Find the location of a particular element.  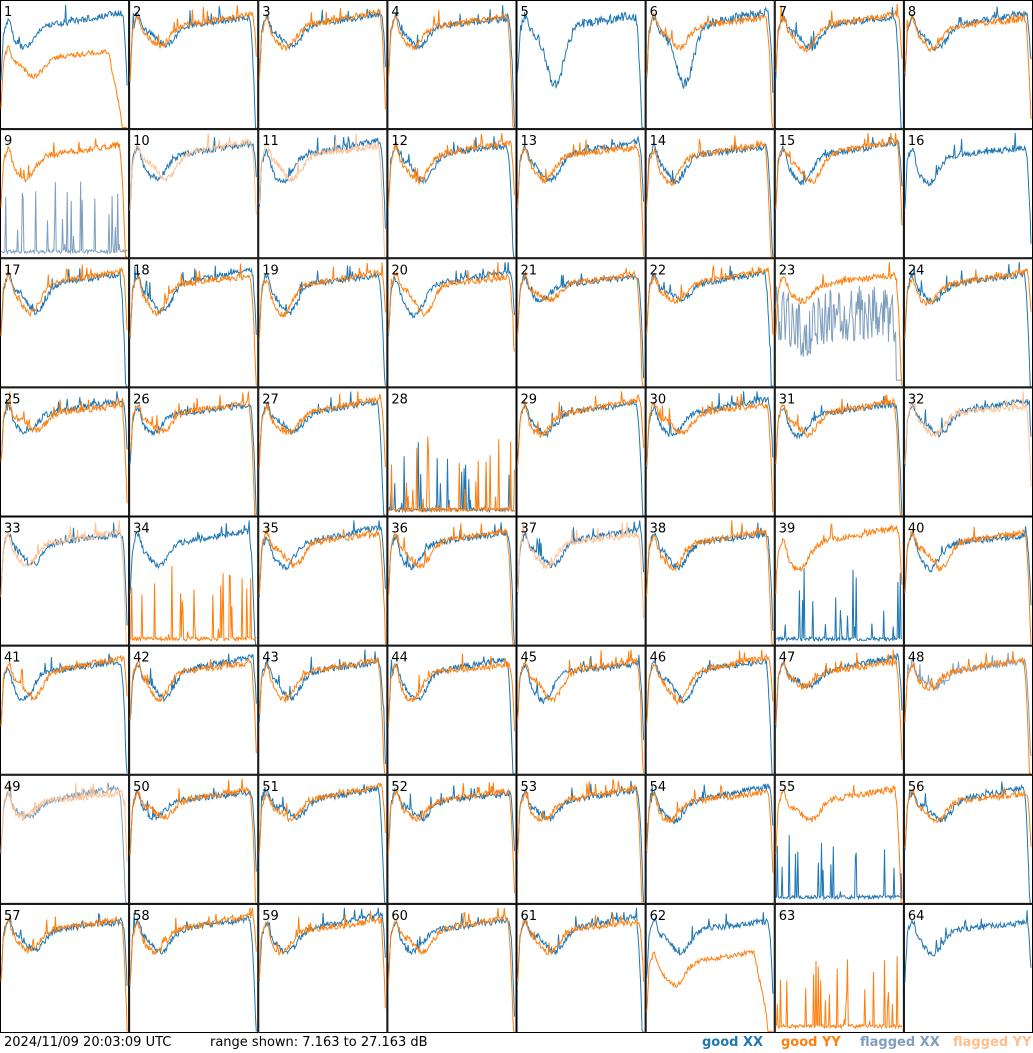

panel-44: 44 is located at coordinates (452, 710).